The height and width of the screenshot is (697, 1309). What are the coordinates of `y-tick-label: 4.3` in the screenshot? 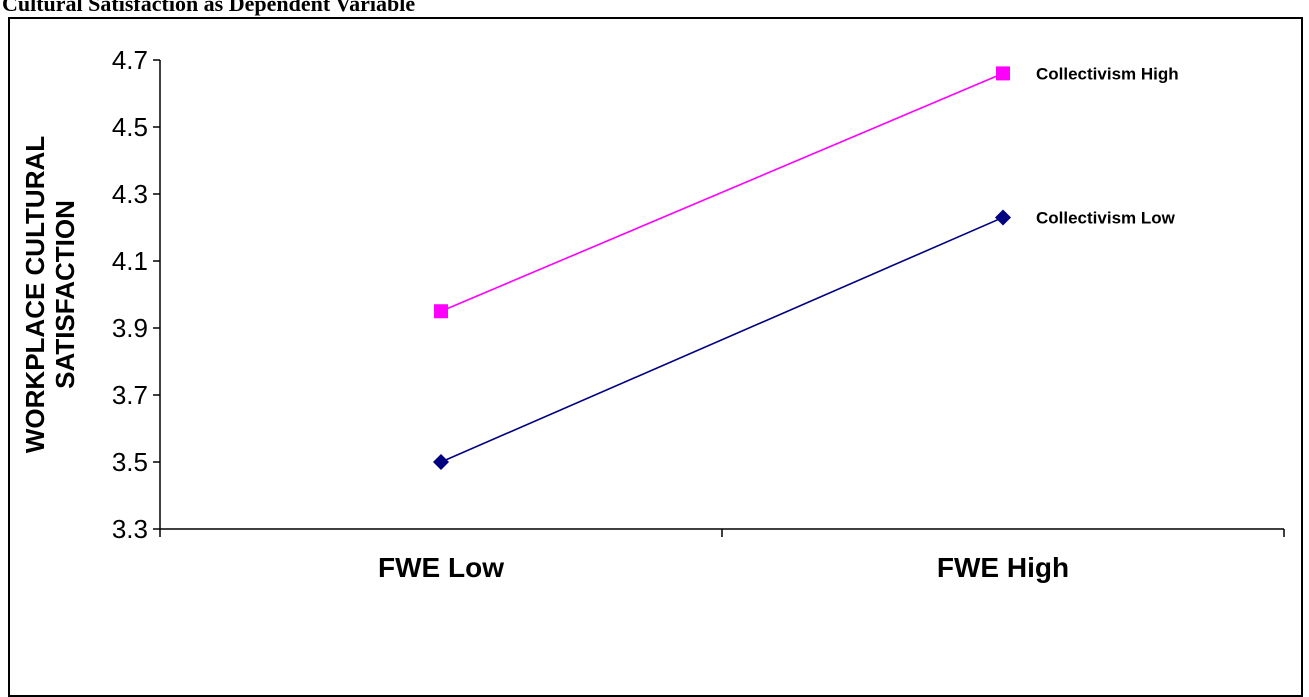 It's located at (130, 194).